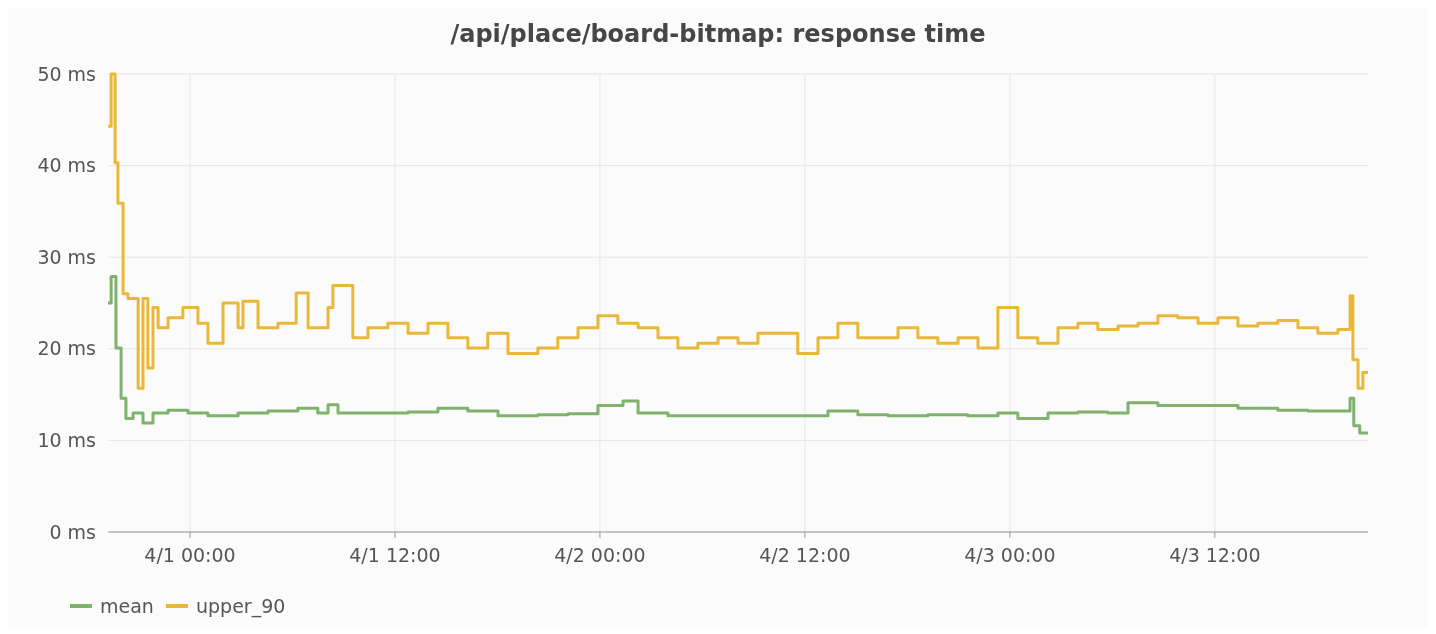 Image resolution: width=1436 pixels, height=634 pixels. Describe the element at coordinates (1010, 555) in the screenshot. I see `x-tick-label: 4/3 00:00` at that location.